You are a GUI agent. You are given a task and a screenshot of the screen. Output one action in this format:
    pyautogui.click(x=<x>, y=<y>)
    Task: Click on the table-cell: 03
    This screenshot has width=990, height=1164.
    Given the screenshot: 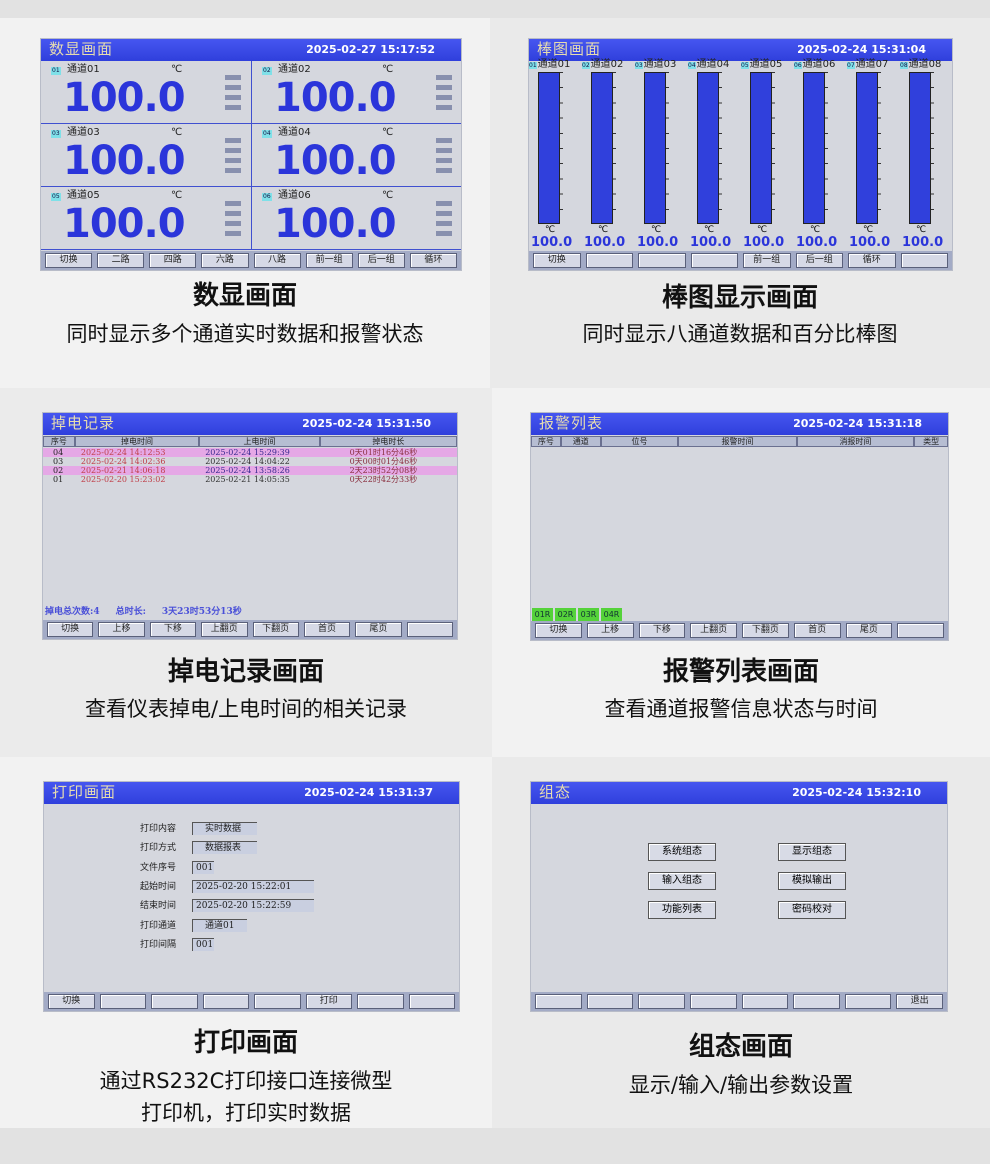 What is the action you would take?
    pyautogui.click(x=58, y=461)
    